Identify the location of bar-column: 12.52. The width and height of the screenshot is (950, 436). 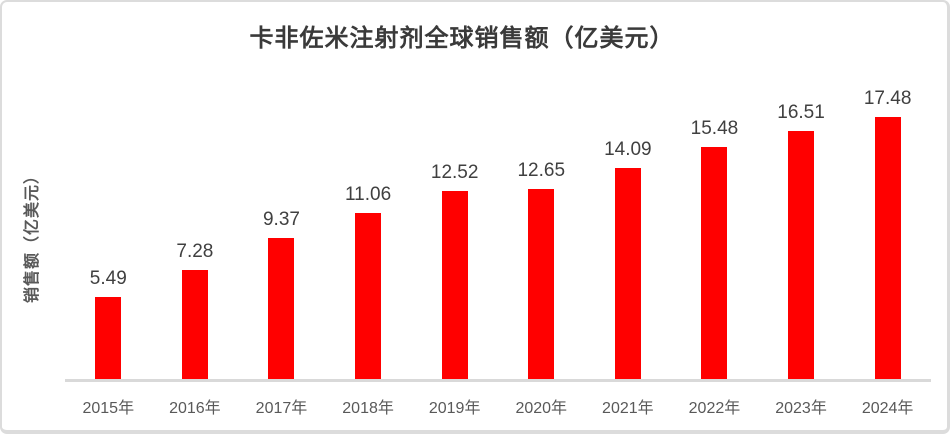
(454, 219).